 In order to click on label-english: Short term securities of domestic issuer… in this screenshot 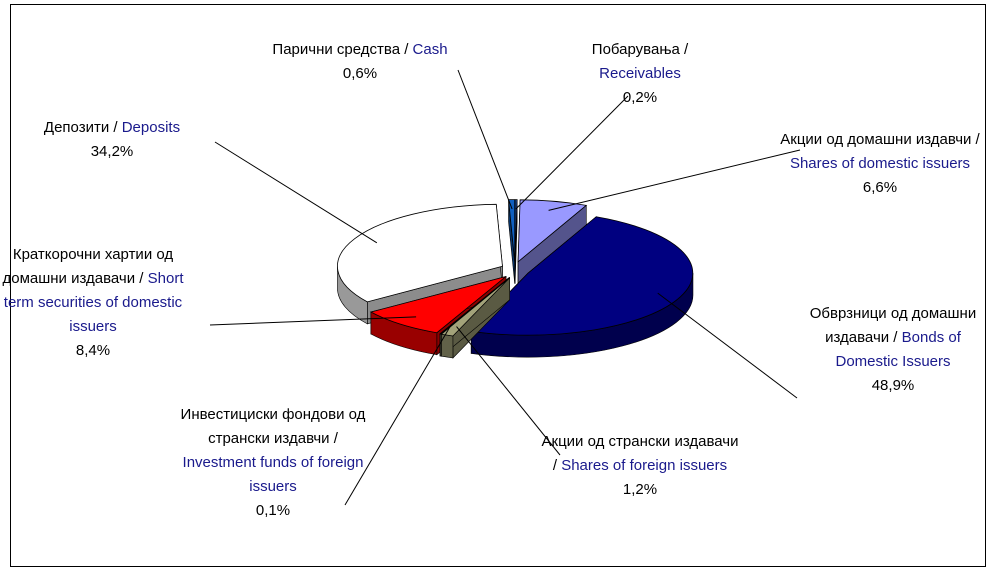, I will do `click(93, 302)`.